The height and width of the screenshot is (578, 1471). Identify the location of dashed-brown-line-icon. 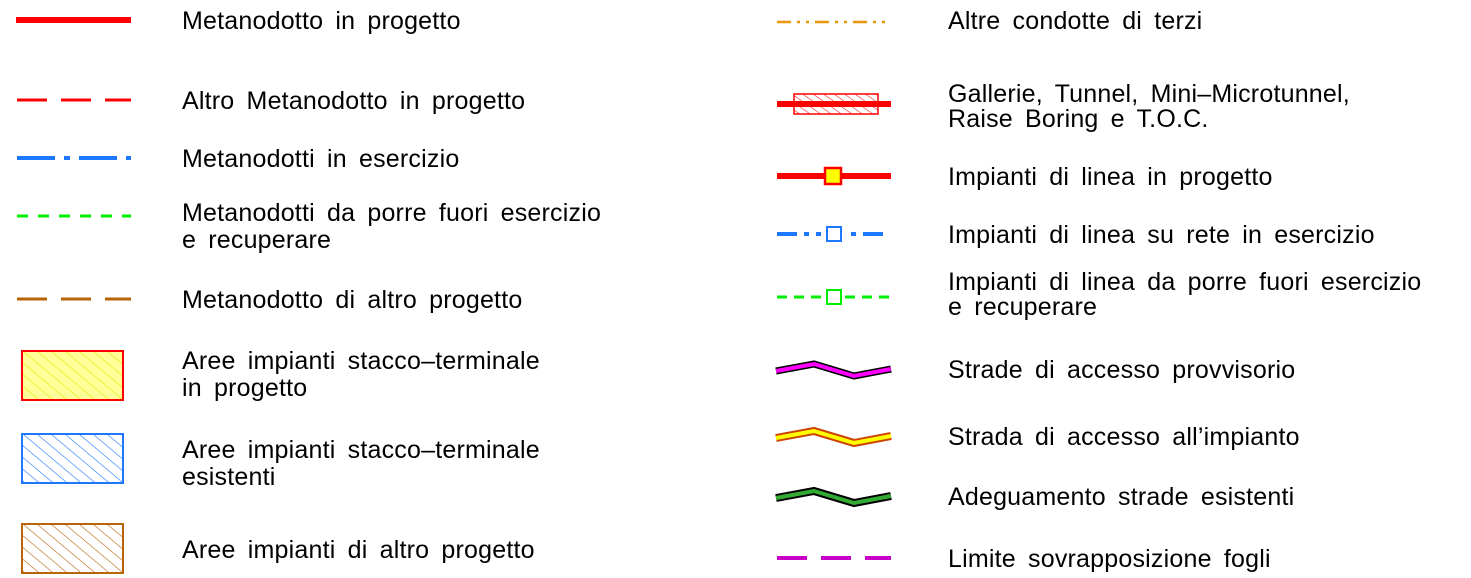
(74, 299).